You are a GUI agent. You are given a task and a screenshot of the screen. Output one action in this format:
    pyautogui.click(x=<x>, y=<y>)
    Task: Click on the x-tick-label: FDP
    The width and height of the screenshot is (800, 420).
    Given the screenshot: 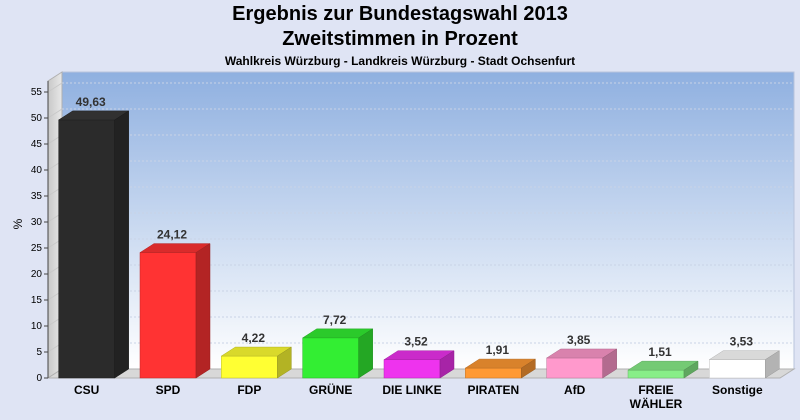 What is the action you would take?
    pyautogui.click(x=249, y=390)
    